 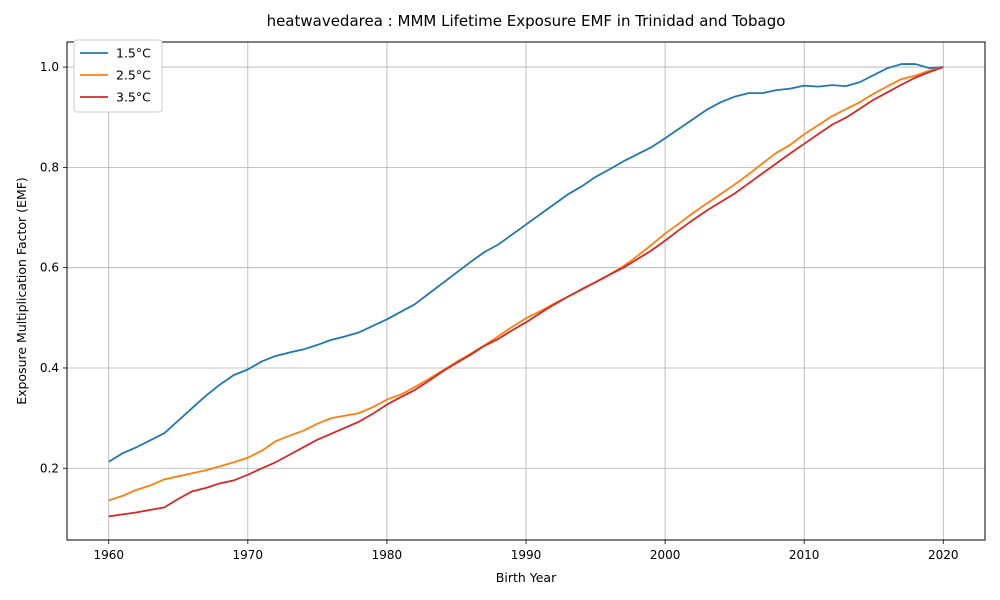 I want to click on x-axis-label: Birth Year, so click(x=526, y=577).